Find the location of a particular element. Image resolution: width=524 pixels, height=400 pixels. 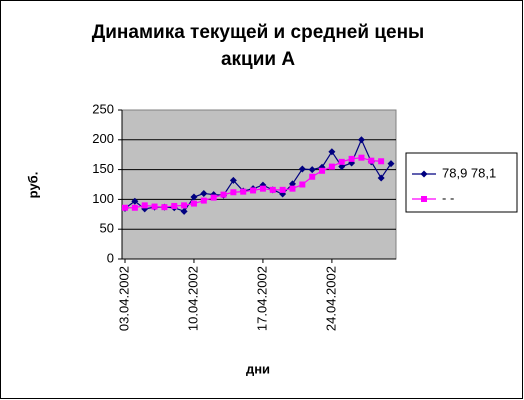

chart-title: Динамика текущей и средней цены is located at coordinates (258, 32).